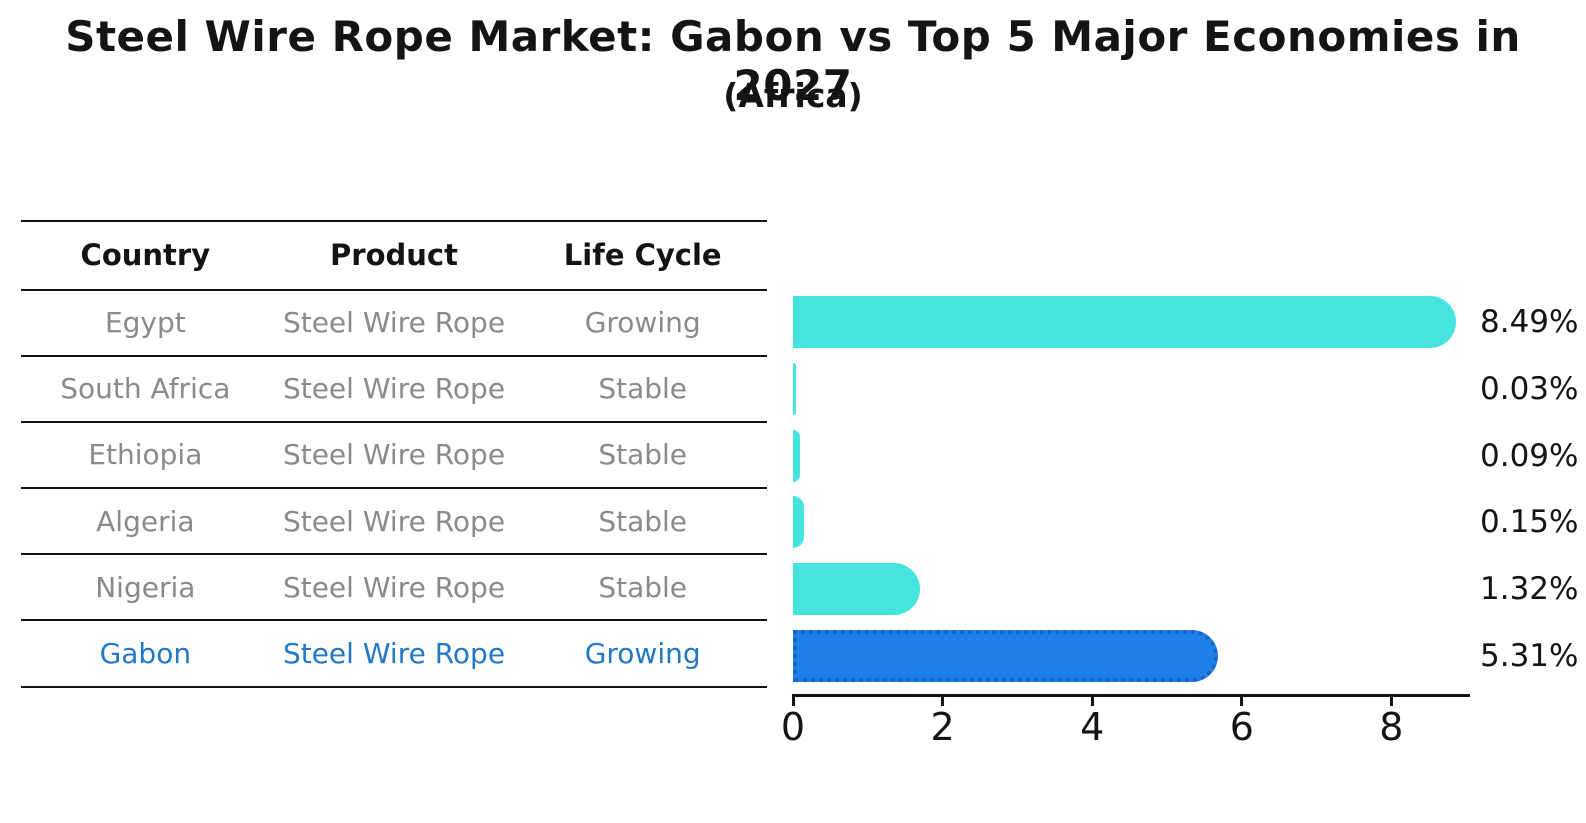 Image resolution: width=1586 pixels, height=823 pixels. I want to click on header-cell-life-cycle: Life Cycle, so click(642, 255).